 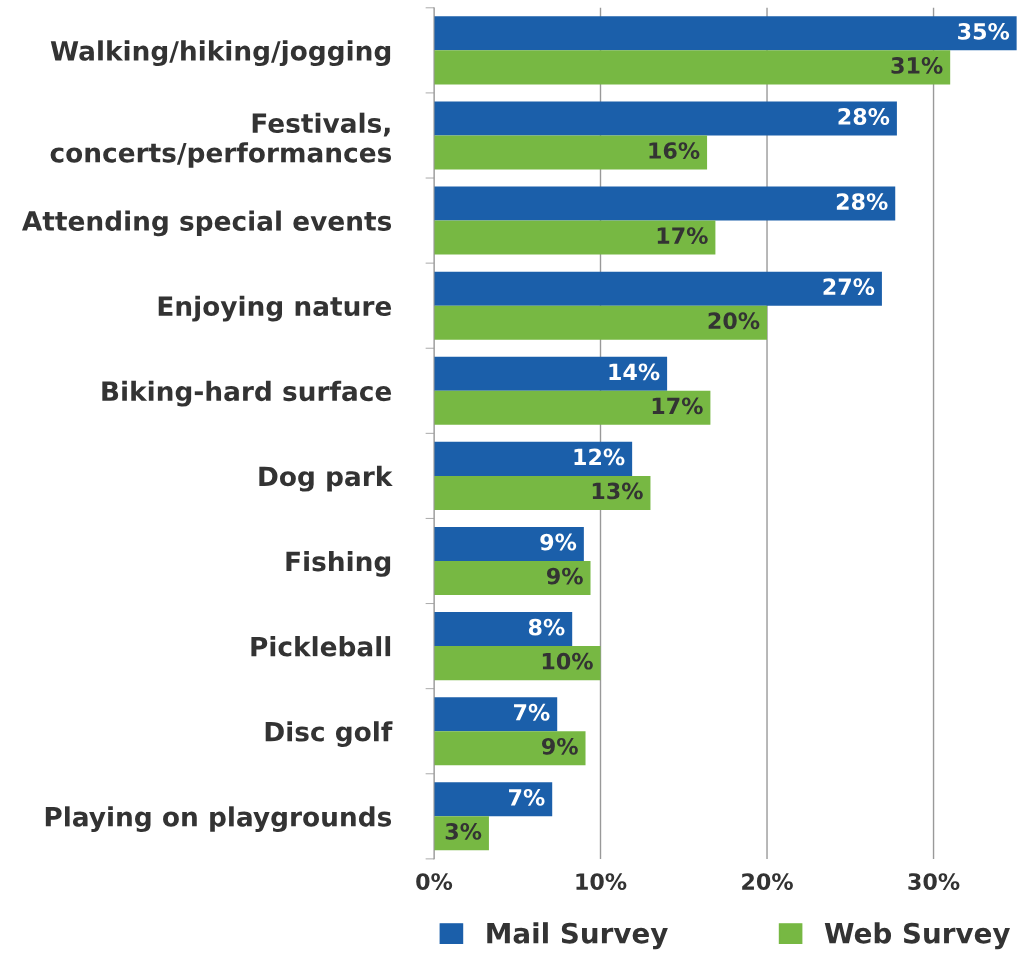 What do you see at coordinates (734, 321) in the screenshot?
I see `data-label: 20%` at bounding box center [734, 321].